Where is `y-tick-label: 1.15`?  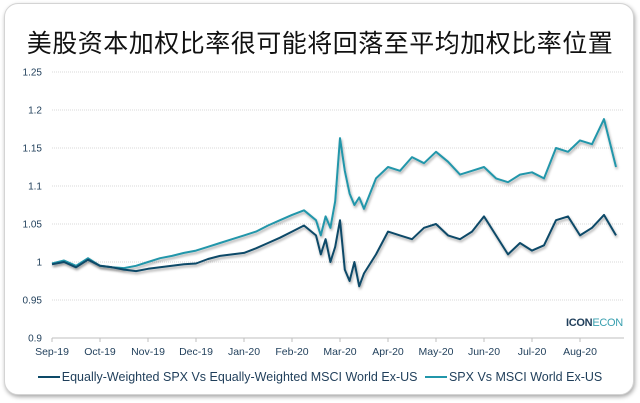
y-tick-label: 1.15 is located at coordinates (33, 149).